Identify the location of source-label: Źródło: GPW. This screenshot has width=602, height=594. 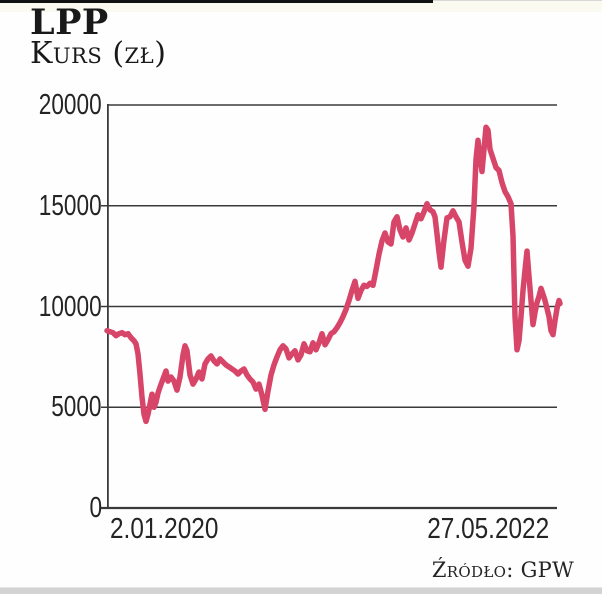
(502, 570).